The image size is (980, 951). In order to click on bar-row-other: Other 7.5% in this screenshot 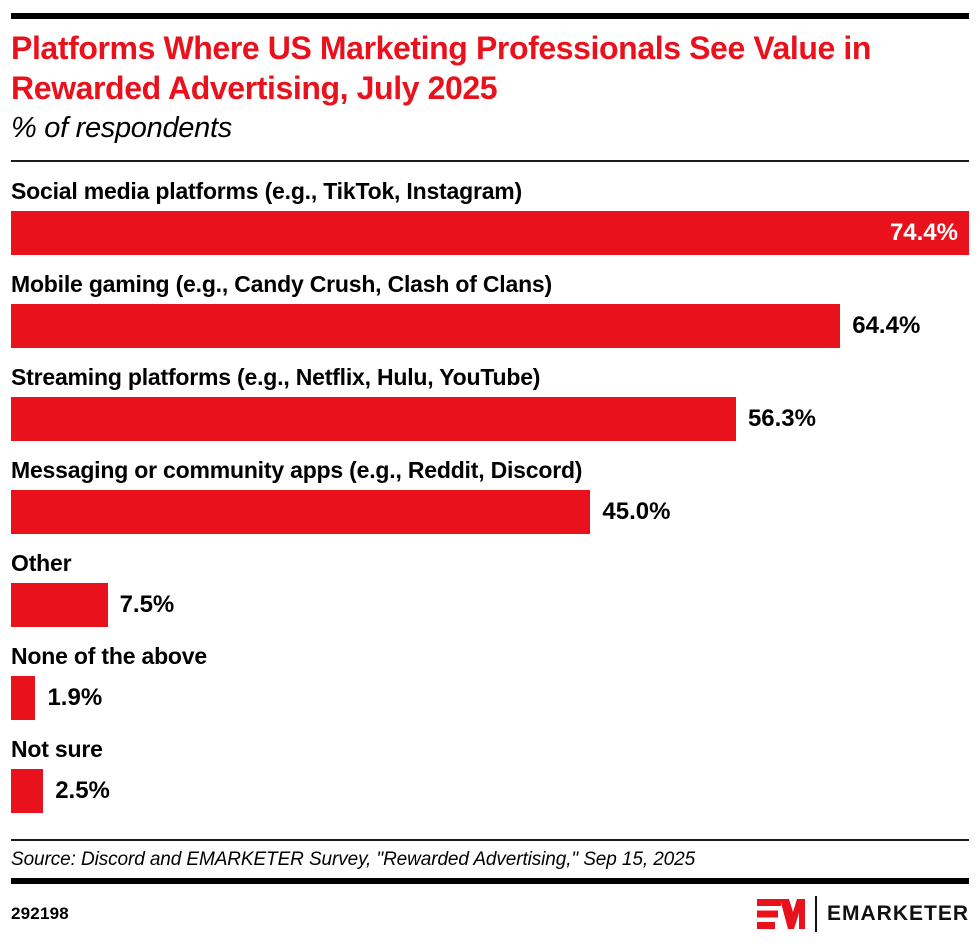, I will do `click(490, 588)`.